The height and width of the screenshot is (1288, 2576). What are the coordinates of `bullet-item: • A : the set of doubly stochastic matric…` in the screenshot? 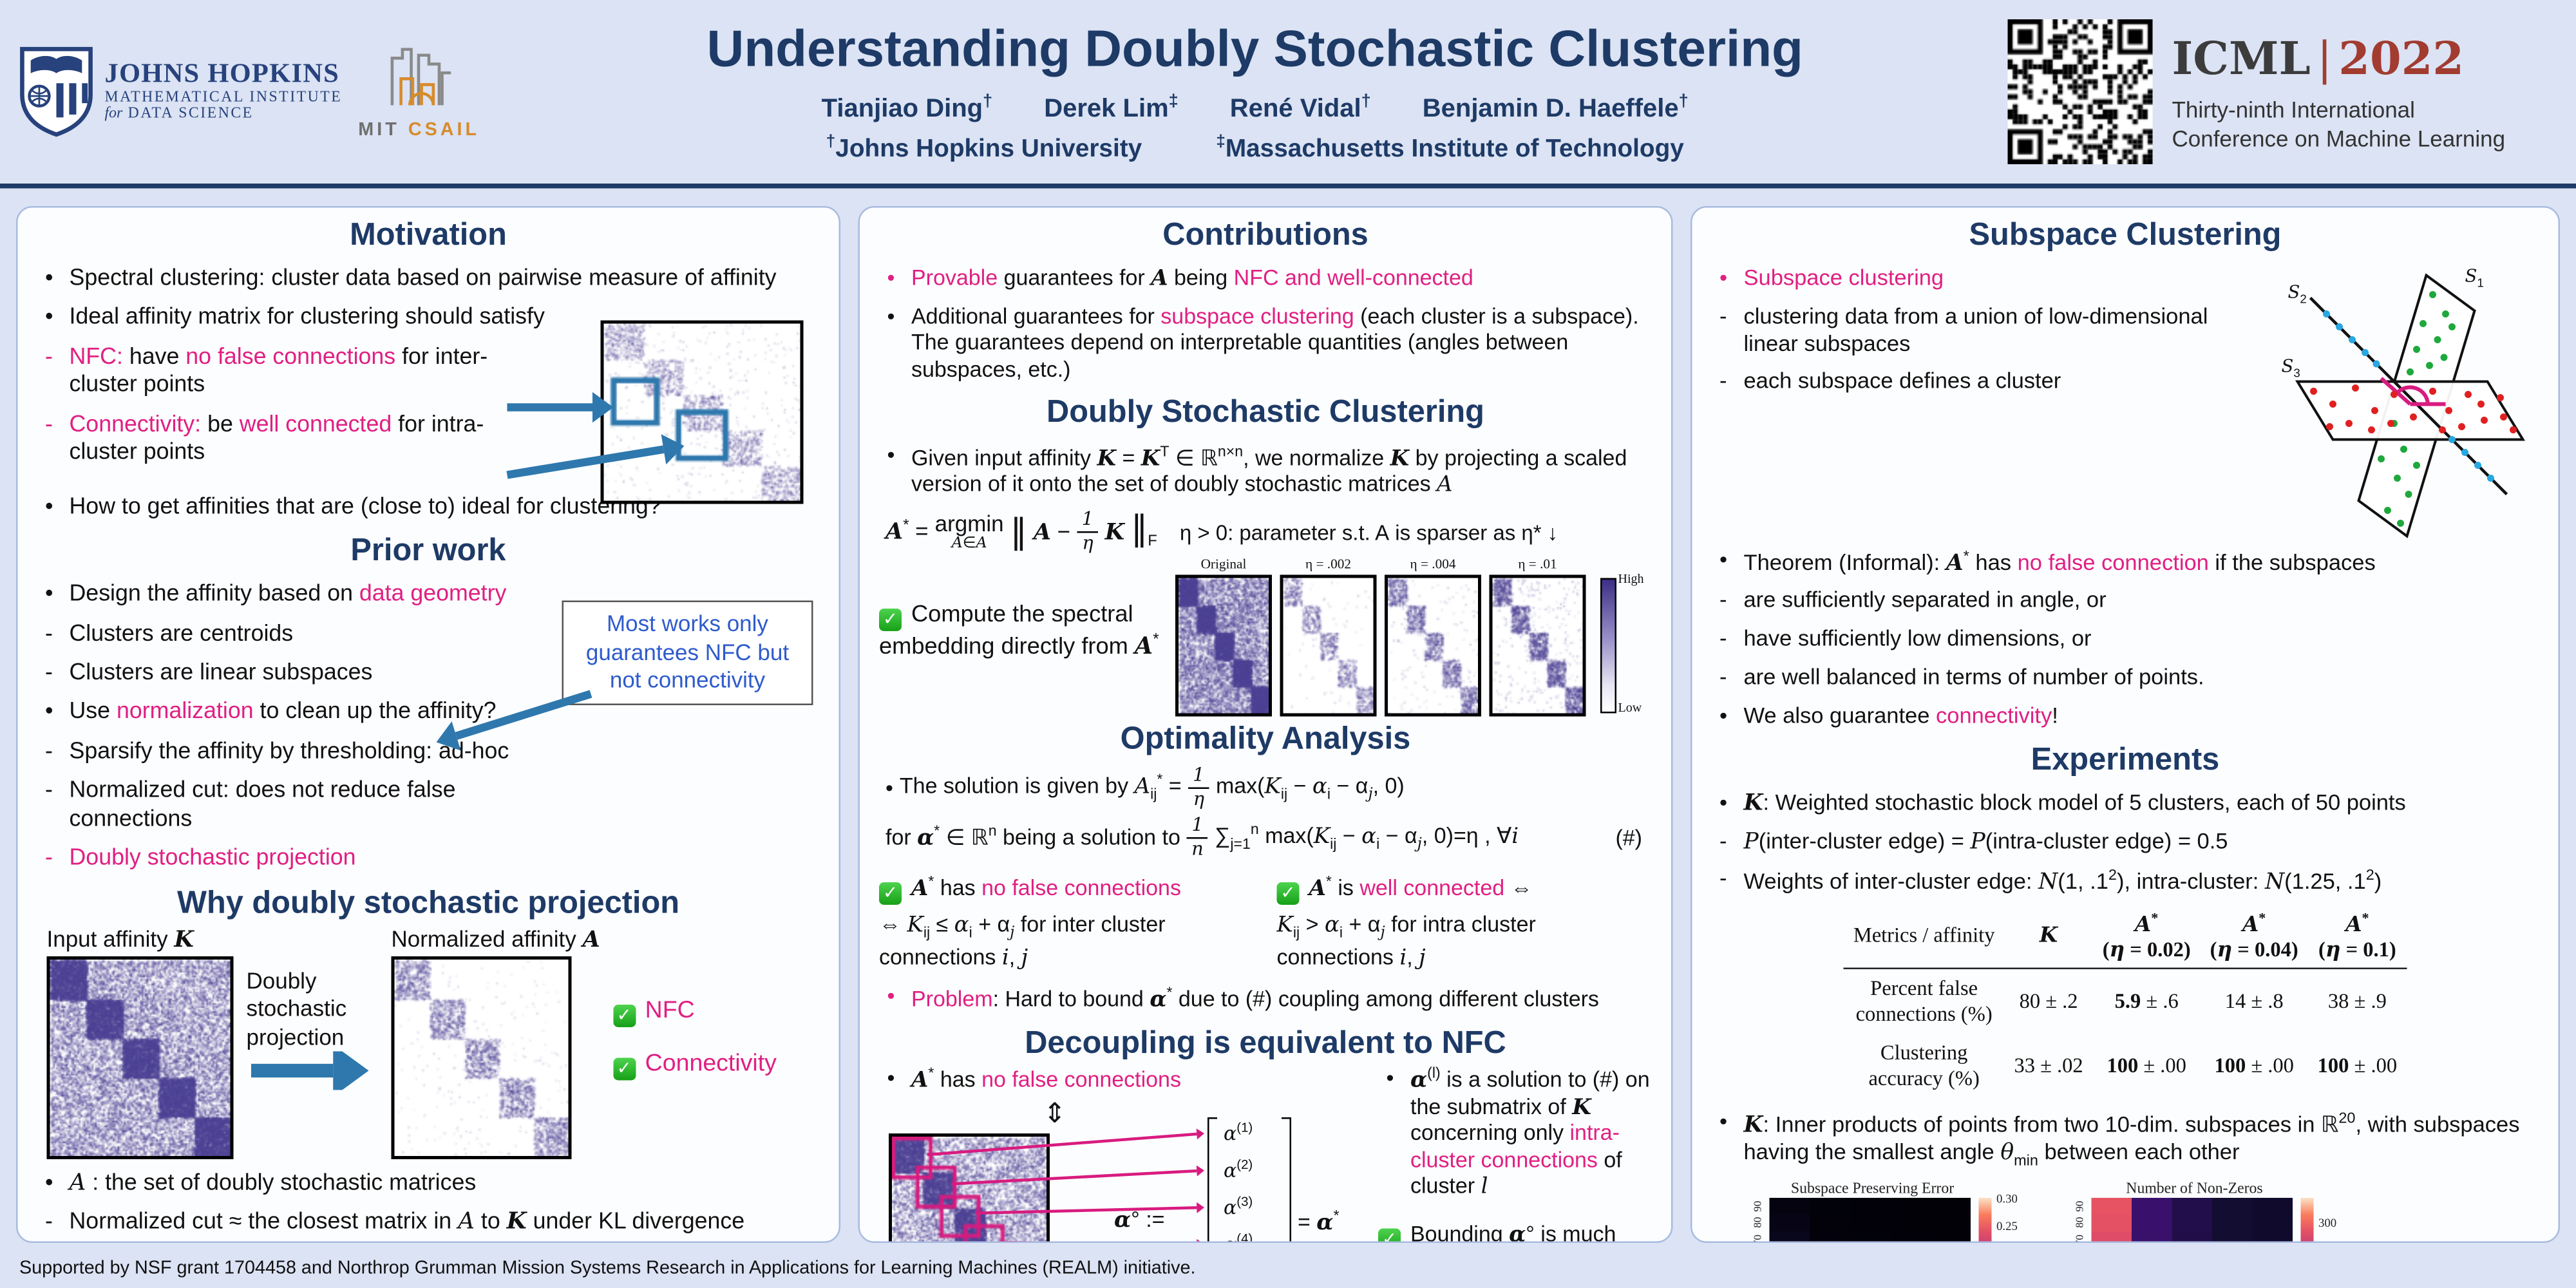 It's located at (261, 1183).